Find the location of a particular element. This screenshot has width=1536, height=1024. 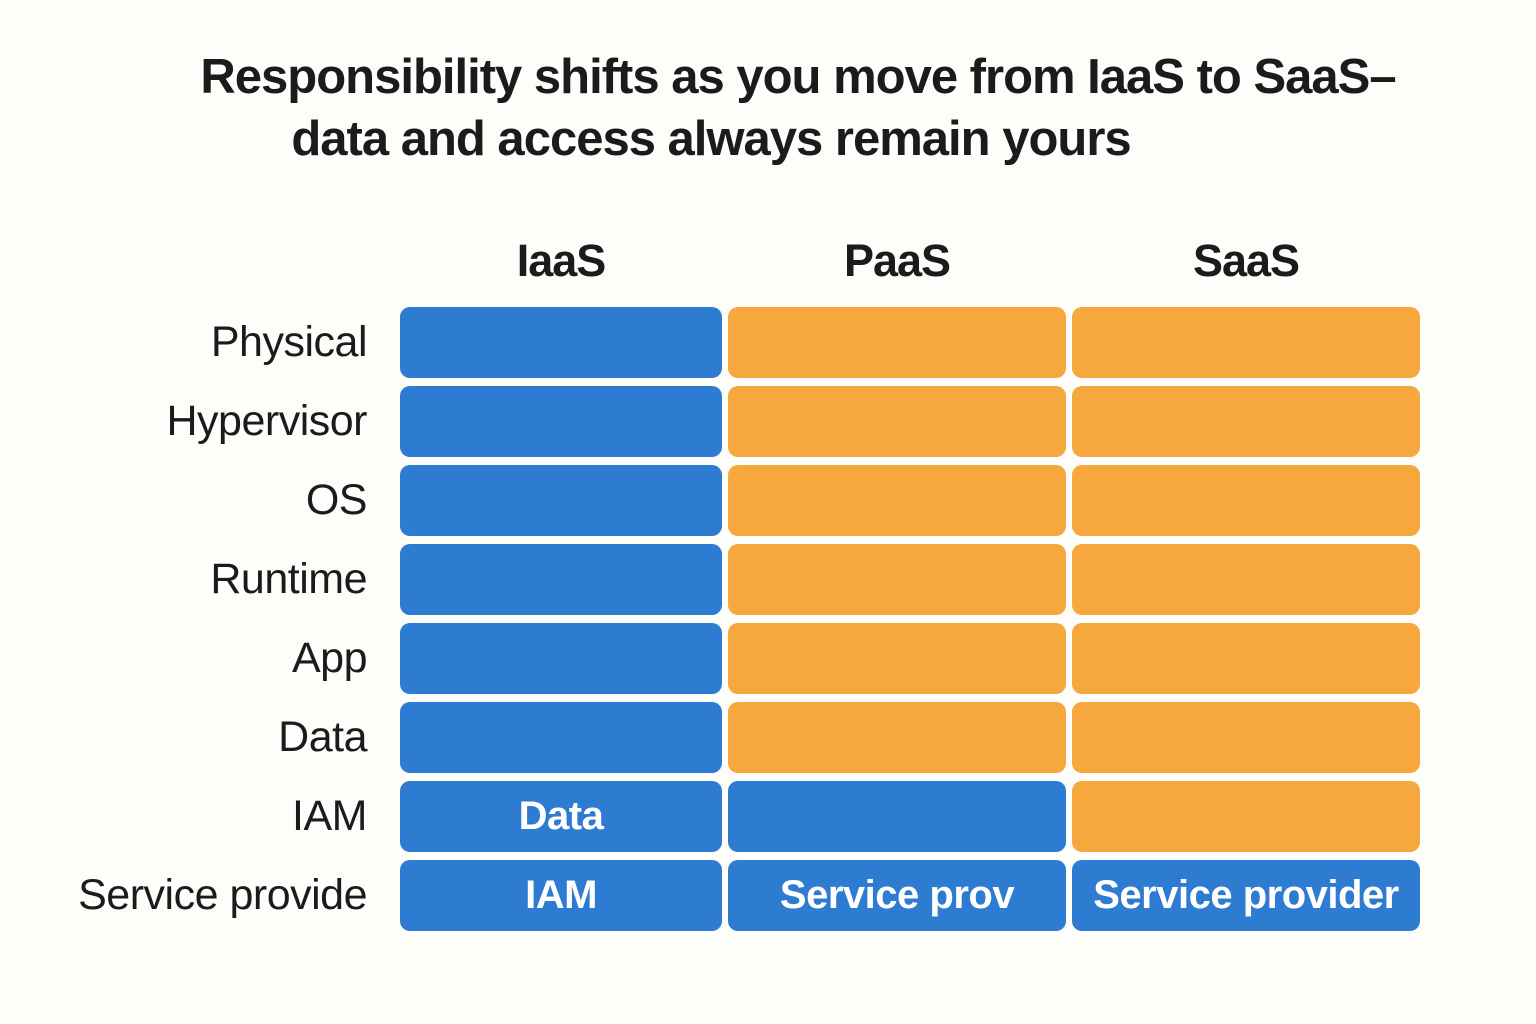

cell-app-saas is located at coordinates (1246, 658).